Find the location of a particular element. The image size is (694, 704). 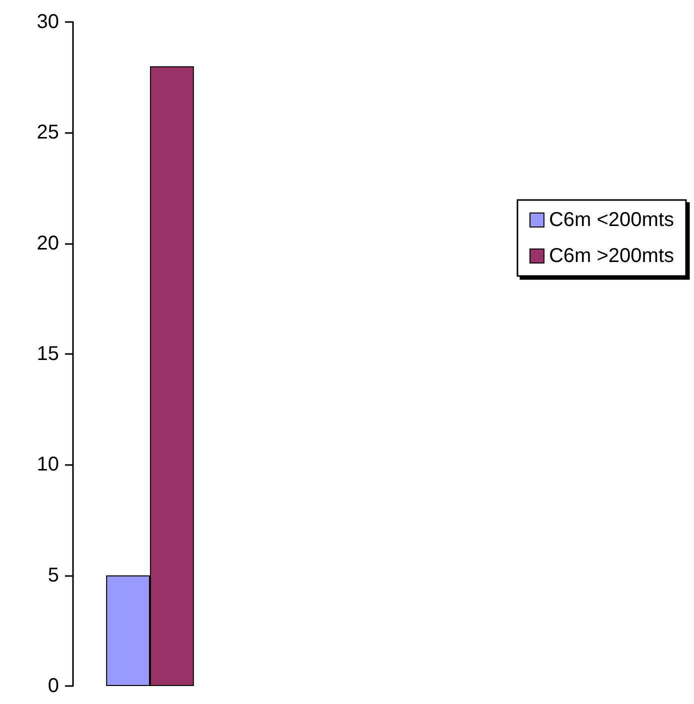

y-tick-label: 30 is located at coordinates (47, 22).